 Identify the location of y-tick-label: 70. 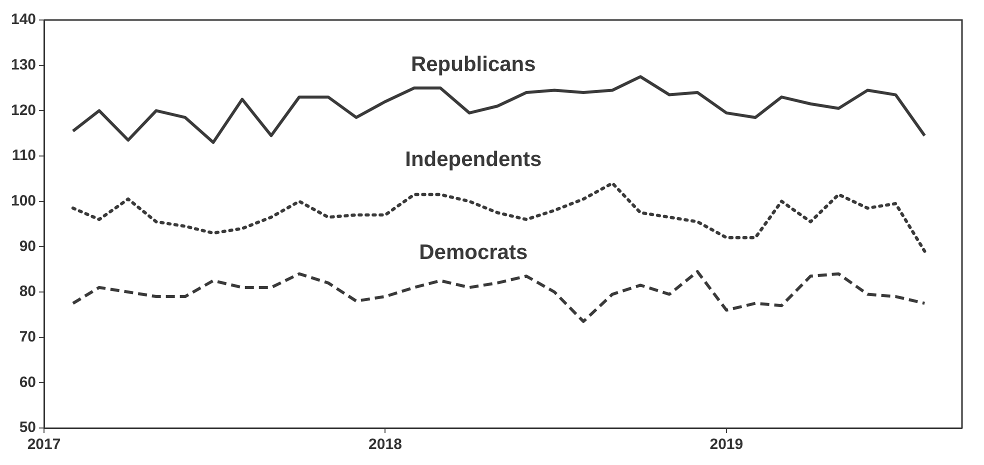
(27, 337).